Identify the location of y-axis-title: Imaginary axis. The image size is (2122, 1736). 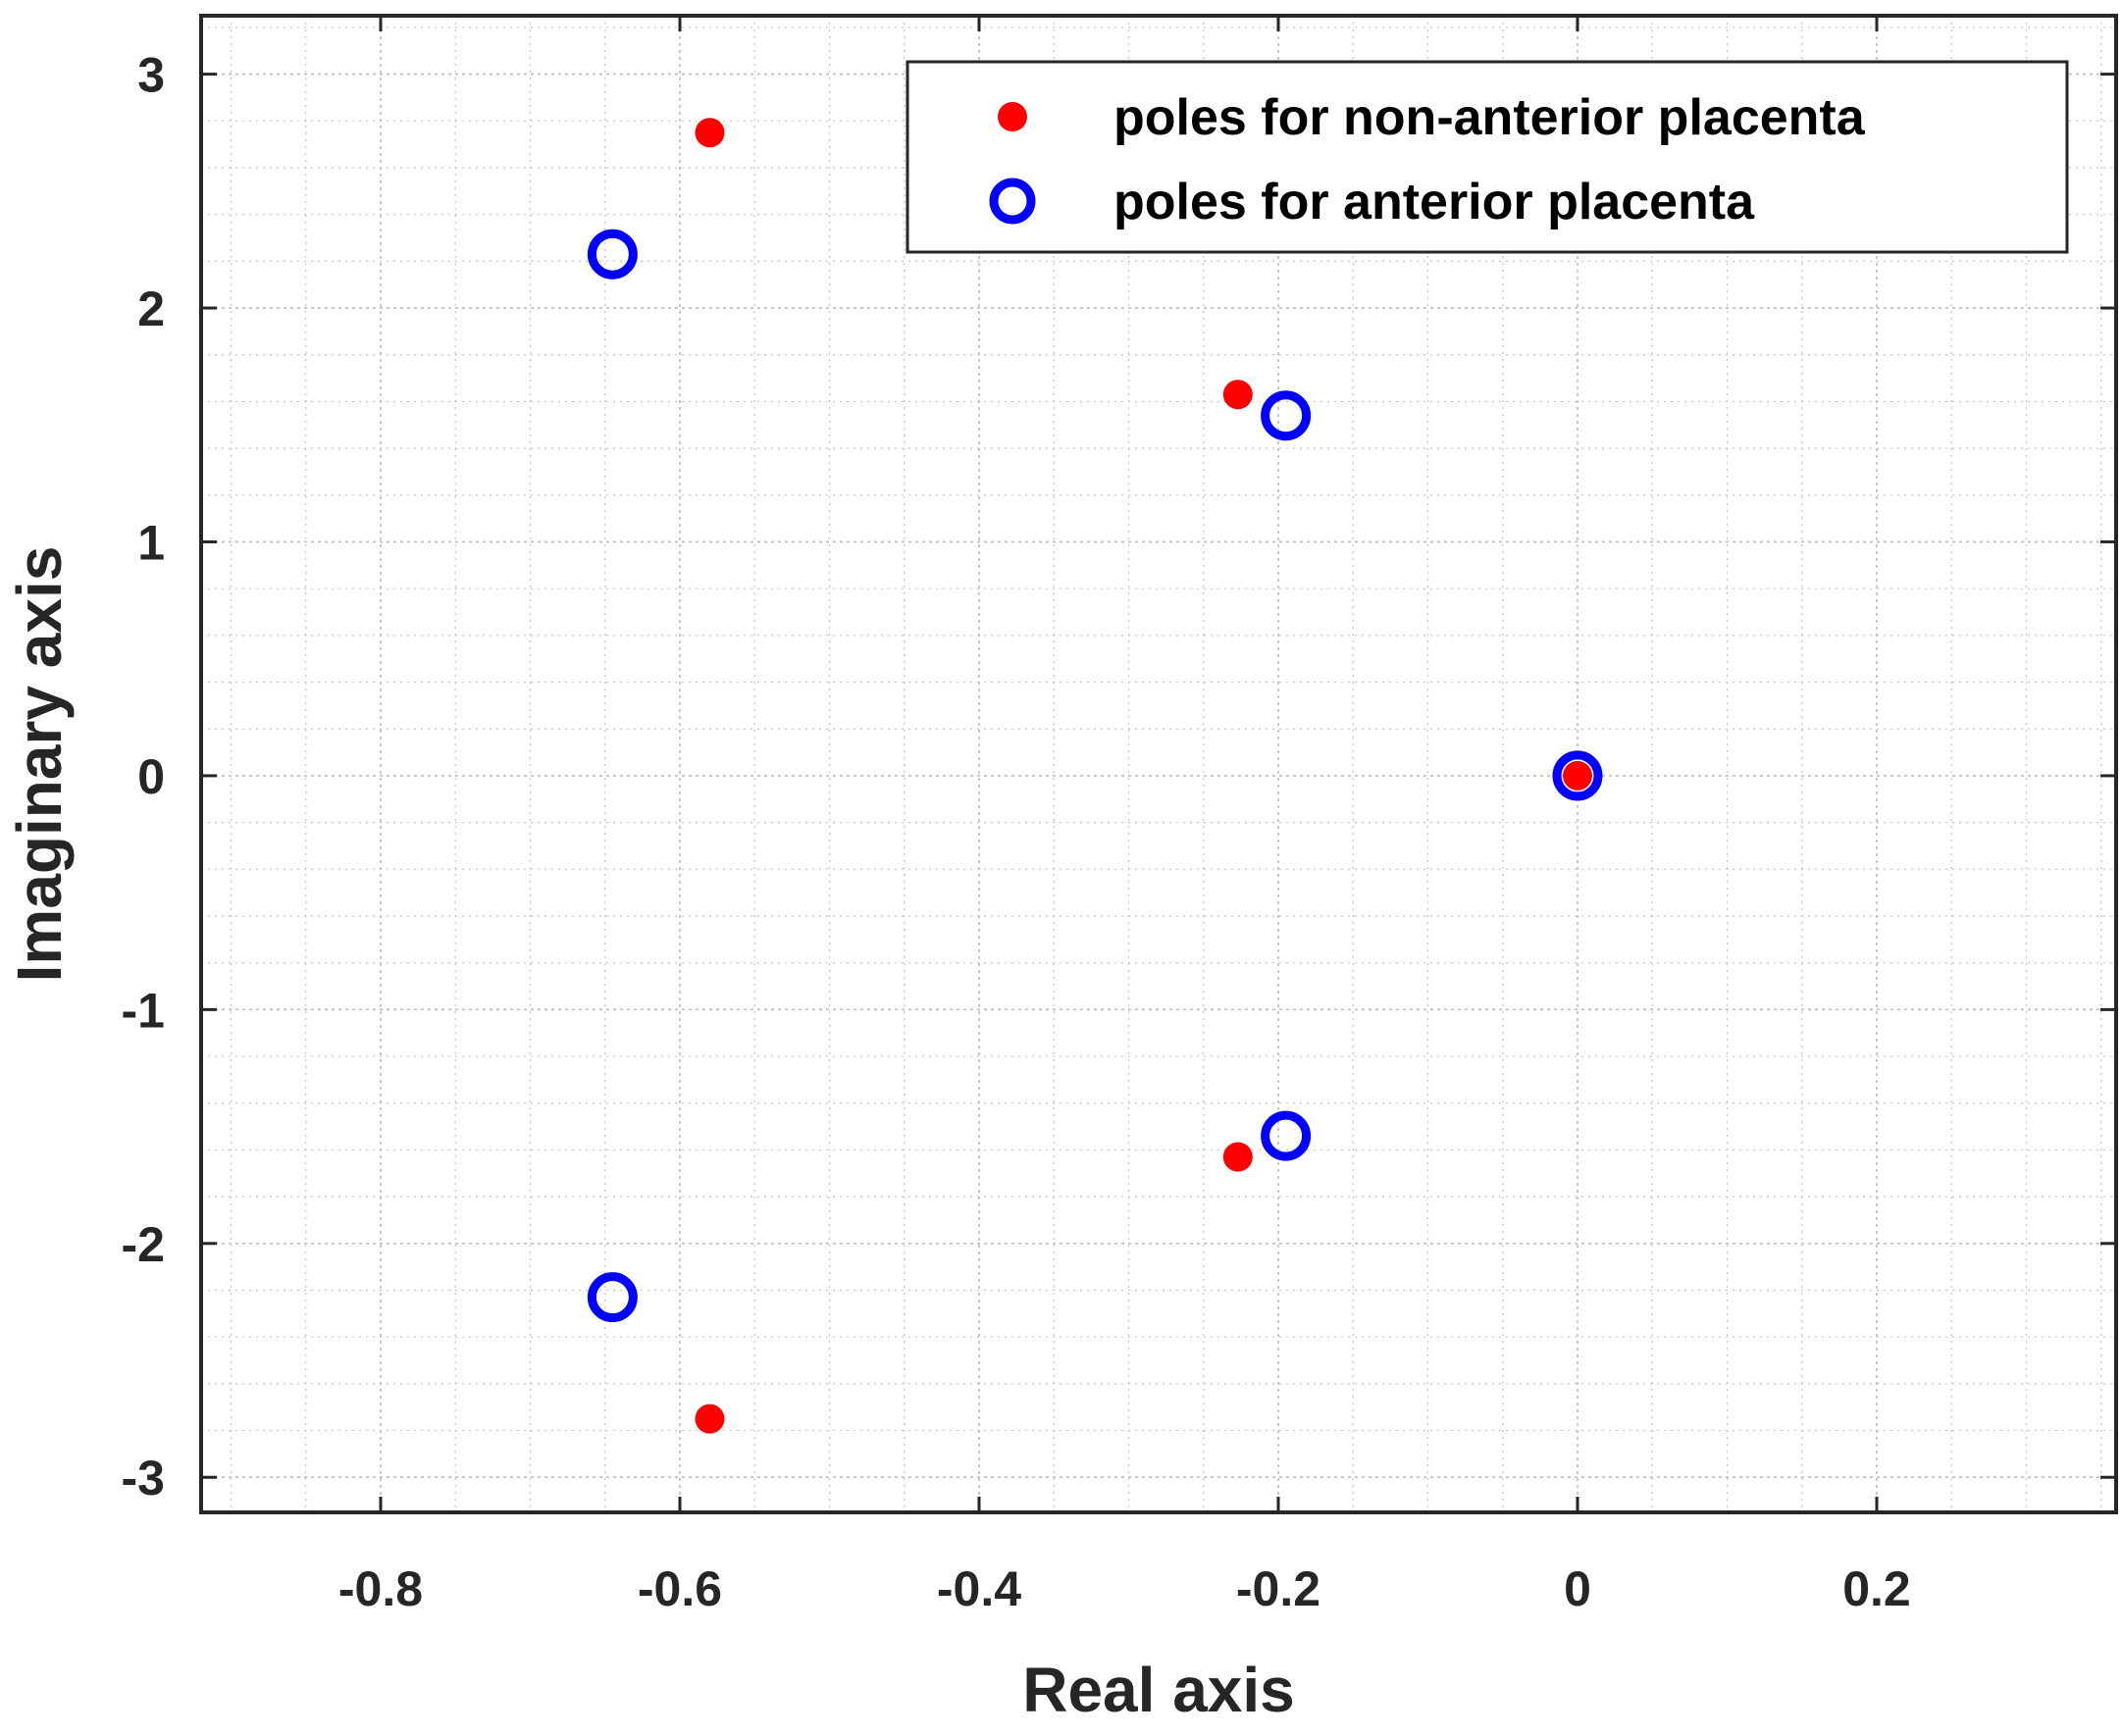
(39, 765).